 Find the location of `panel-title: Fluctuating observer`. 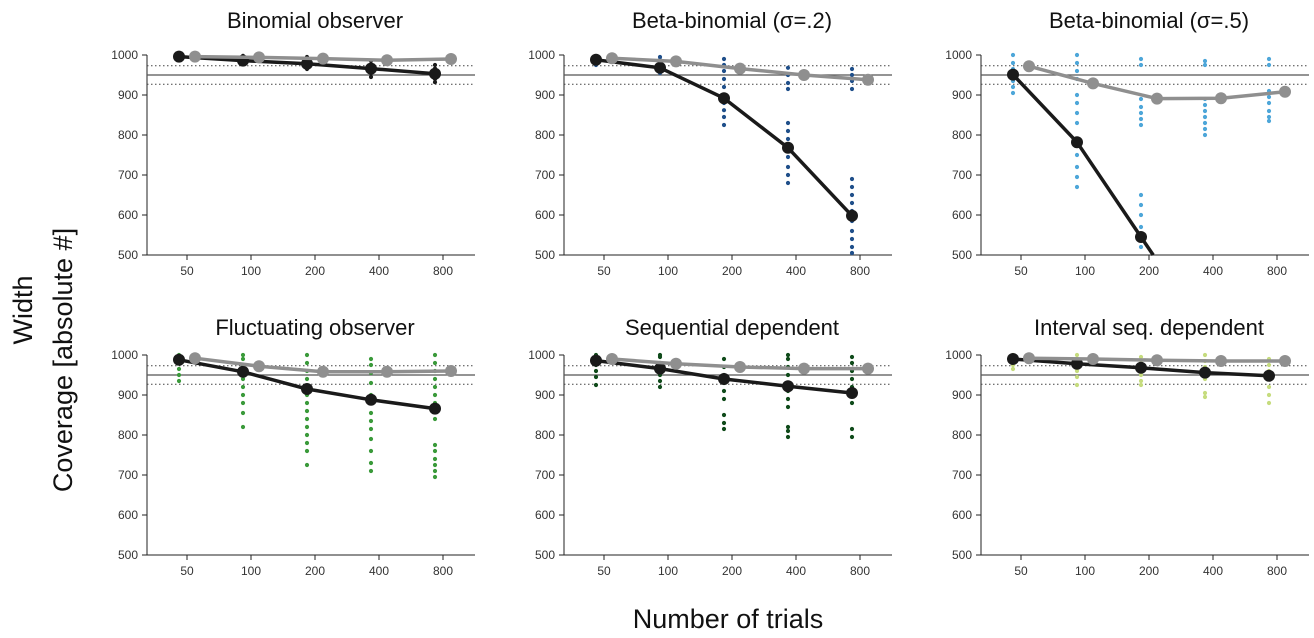

panel-title: Fluctuating observer is located at coordinates (314, 327).